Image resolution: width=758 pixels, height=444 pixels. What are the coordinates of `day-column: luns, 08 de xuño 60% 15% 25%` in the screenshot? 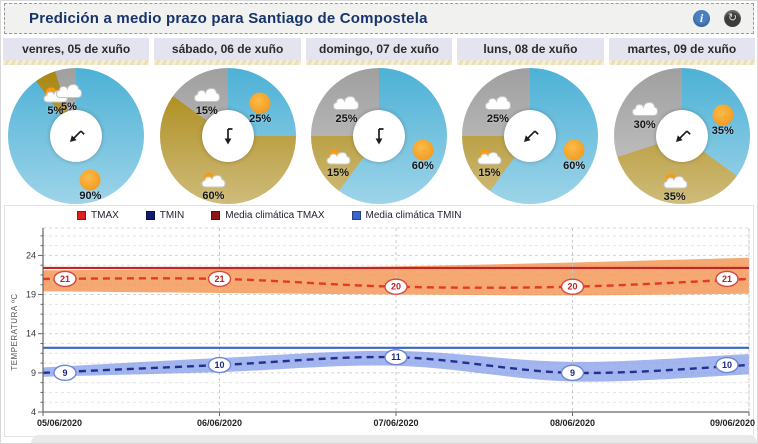 It's located at (530, 121).